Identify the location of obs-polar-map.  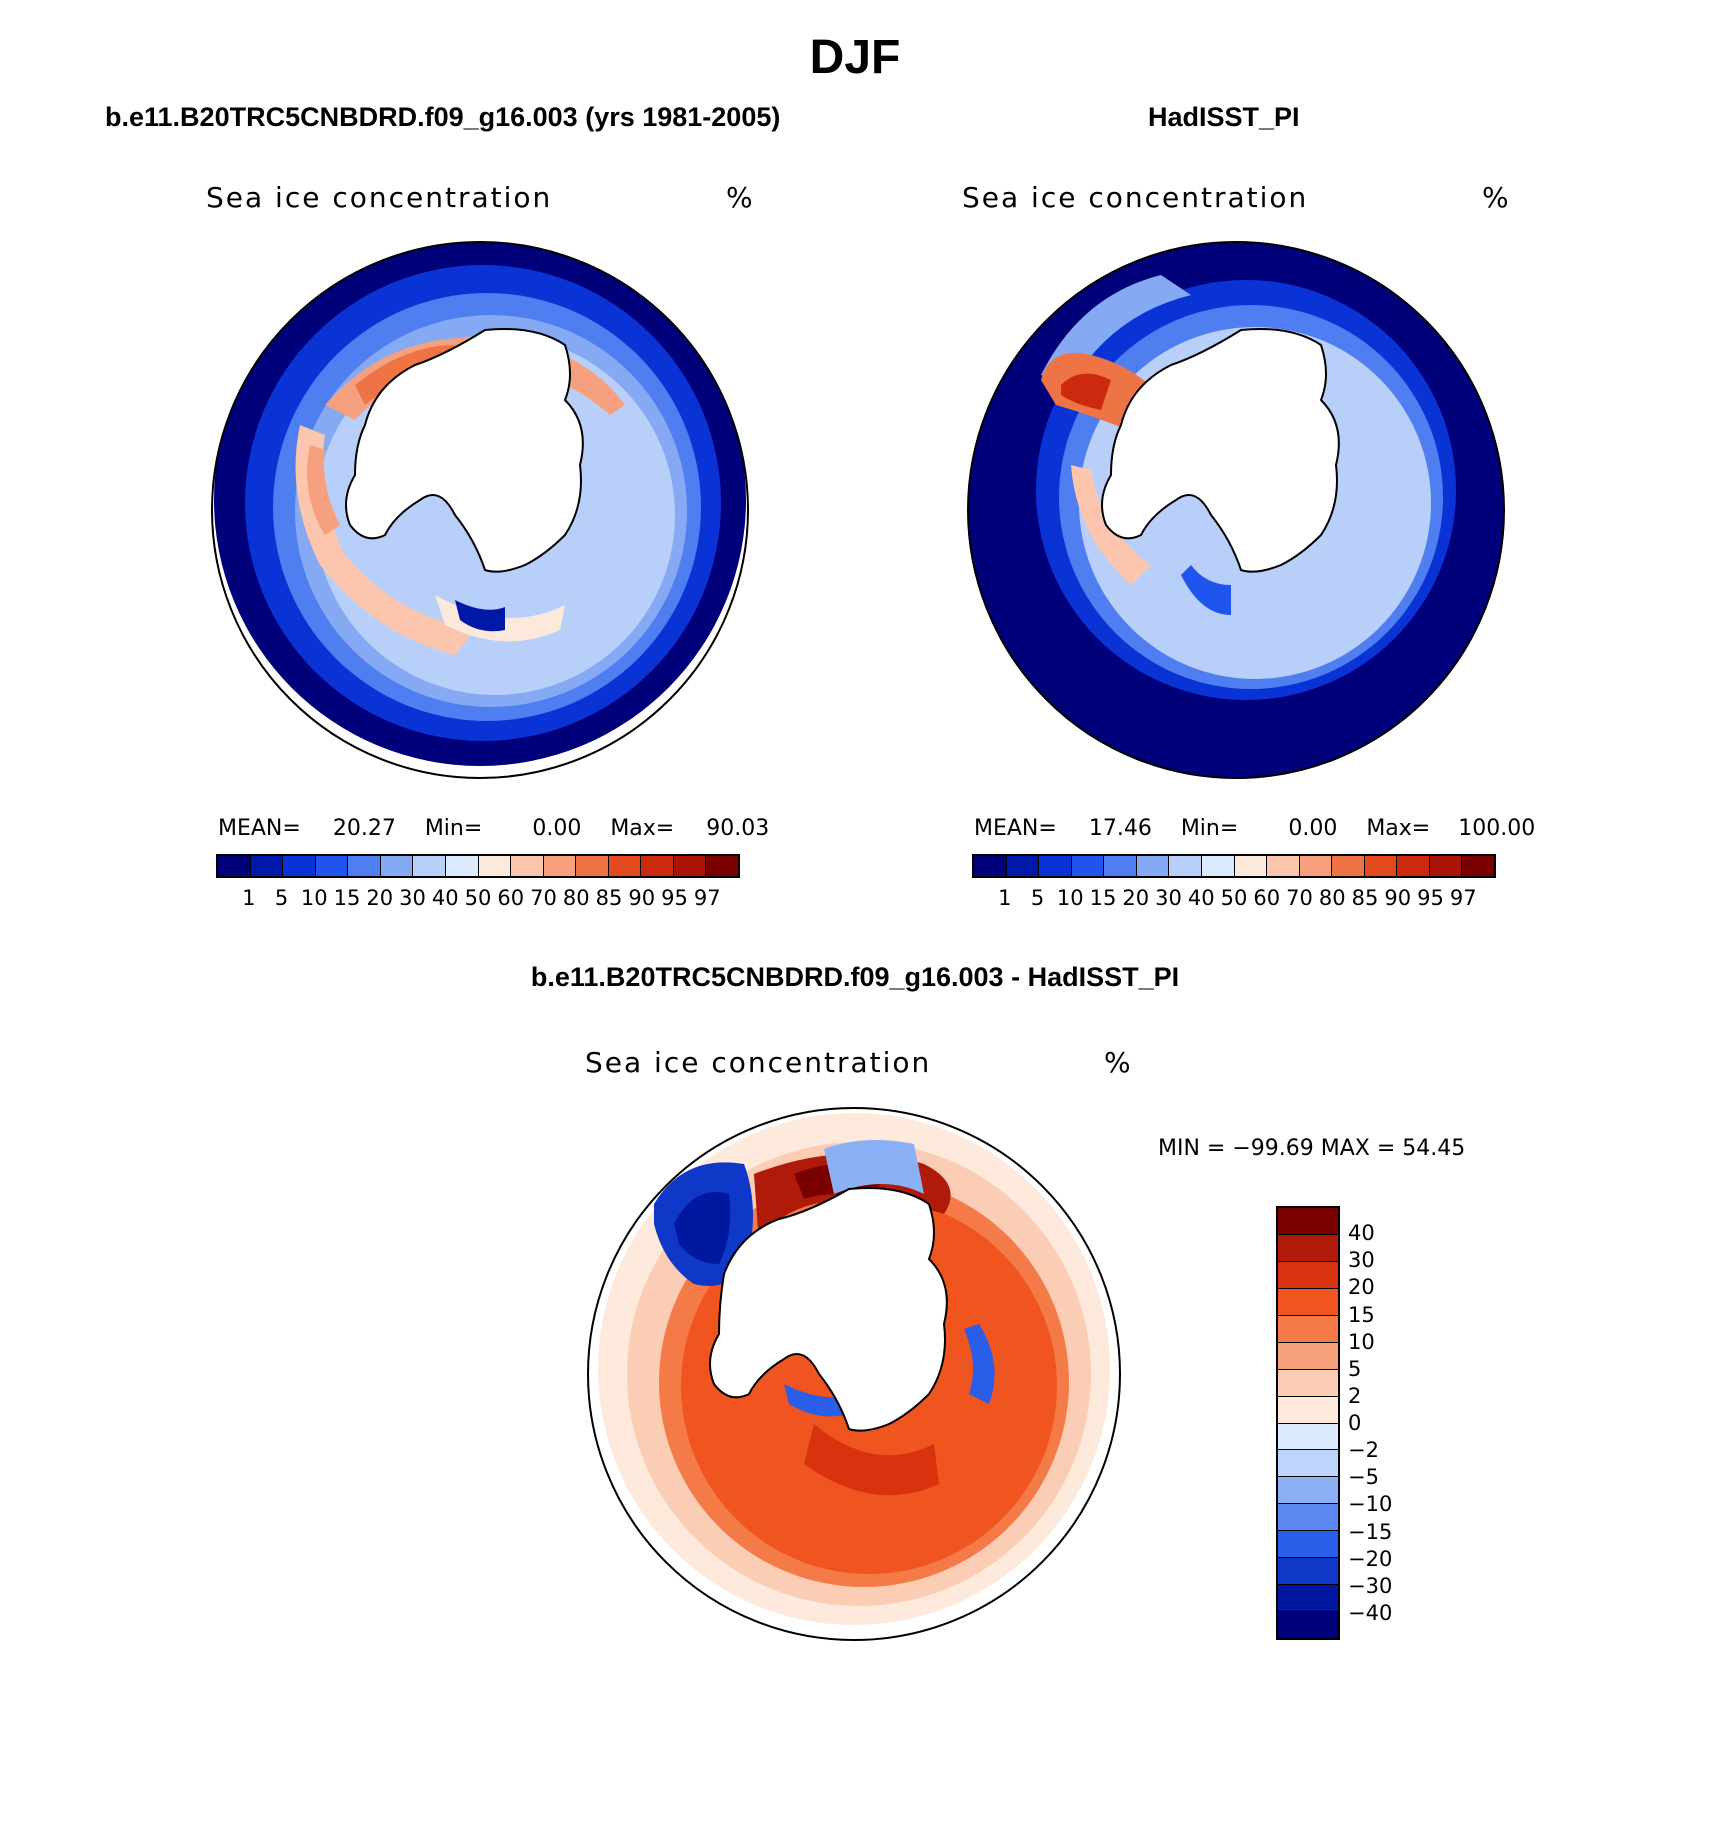
(1236, 510).